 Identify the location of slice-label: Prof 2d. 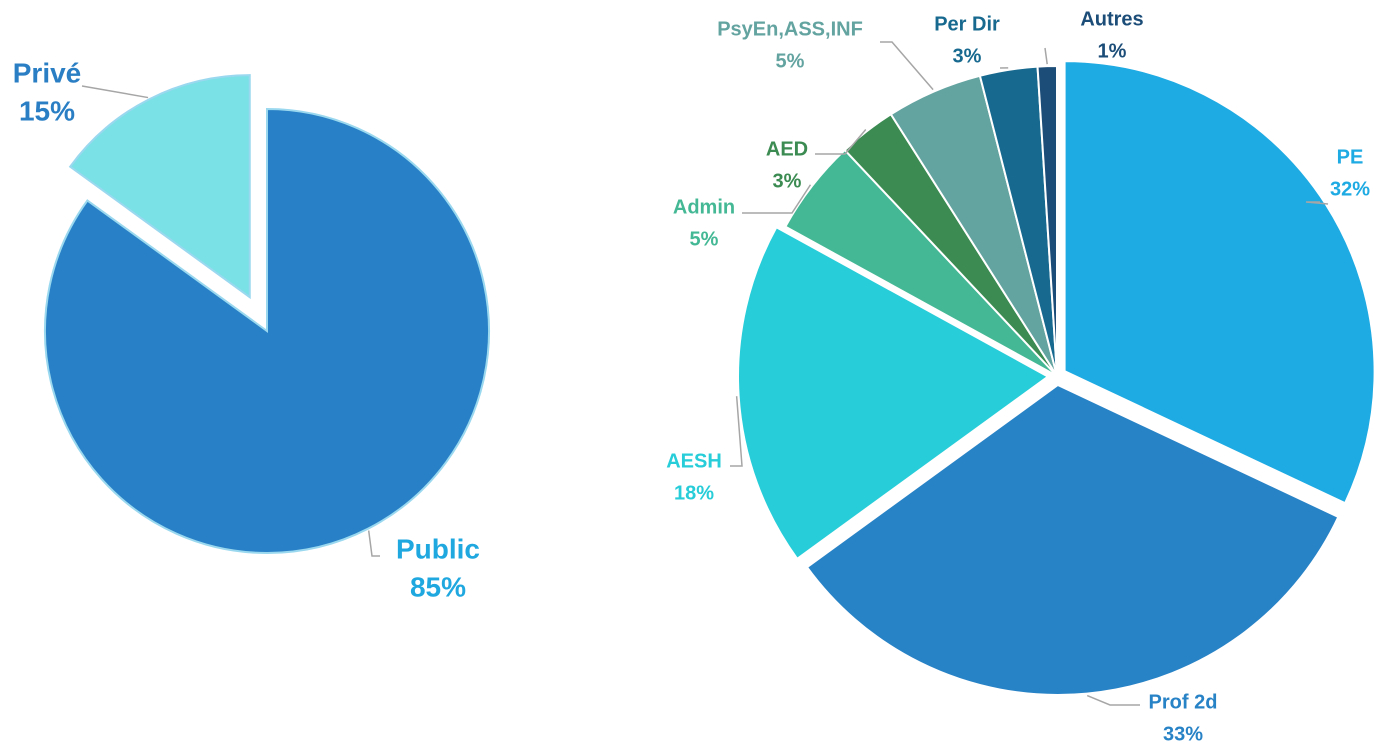
(1183, 702).